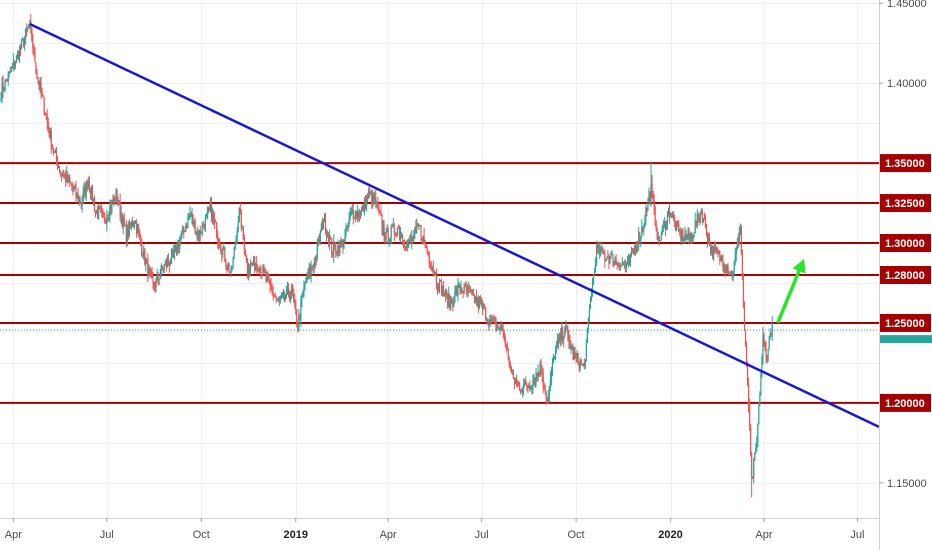 The image size is (932, 550). Describe the element at coordinates (435, 529) in the screenshot. I see `time-axis: Apr Jul Oct 2019 Apr Jul Oct 2020 Apr Jul` at that location.